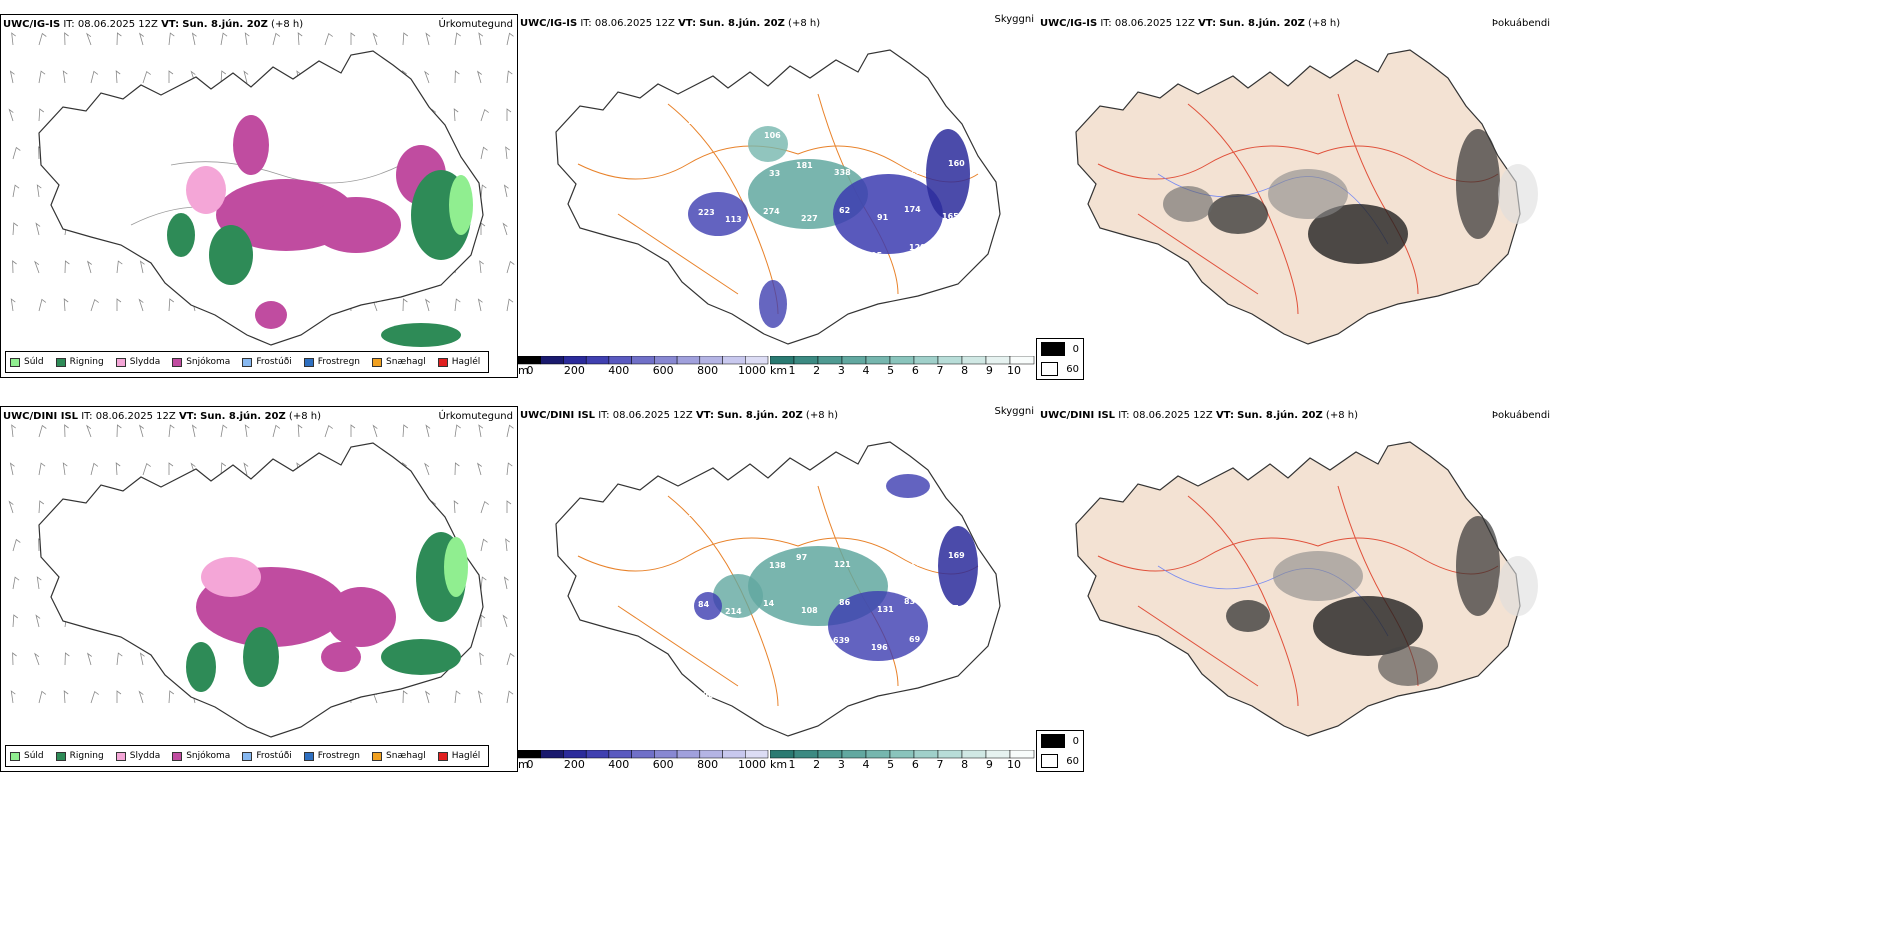 The image size is (1900, 950). What do you see at coordinates (846, 134) in the screenshot?
I see `visibility-value-label: 50` at bounding box center [846, 134].